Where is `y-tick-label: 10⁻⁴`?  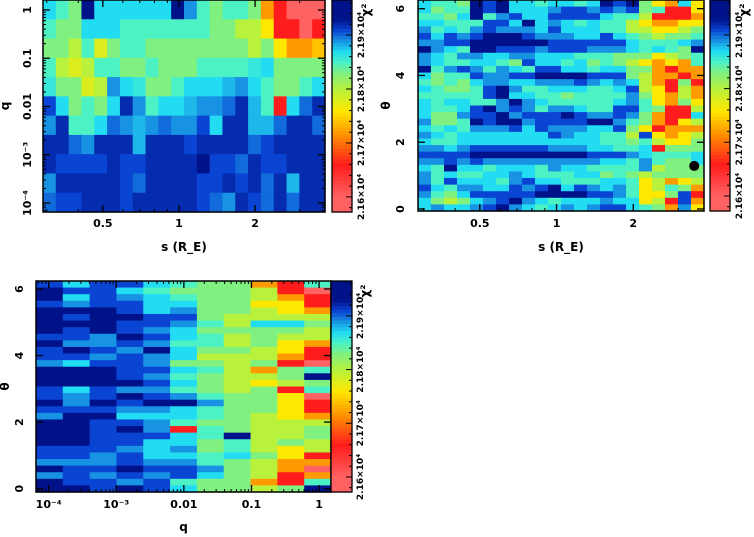
y-tick-label: 10⁻⁴ is located at coordinates (27, 203).